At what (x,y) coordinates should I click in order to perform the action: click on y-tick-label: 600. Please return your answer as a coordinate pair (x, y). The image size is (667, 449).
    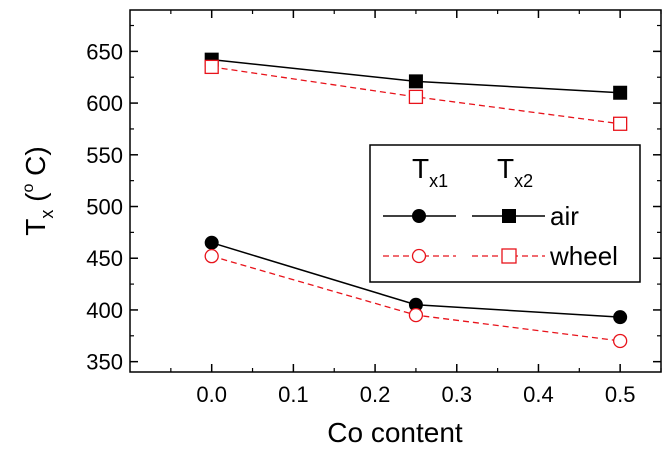
    Looking at the image, I should click on (104, 103).